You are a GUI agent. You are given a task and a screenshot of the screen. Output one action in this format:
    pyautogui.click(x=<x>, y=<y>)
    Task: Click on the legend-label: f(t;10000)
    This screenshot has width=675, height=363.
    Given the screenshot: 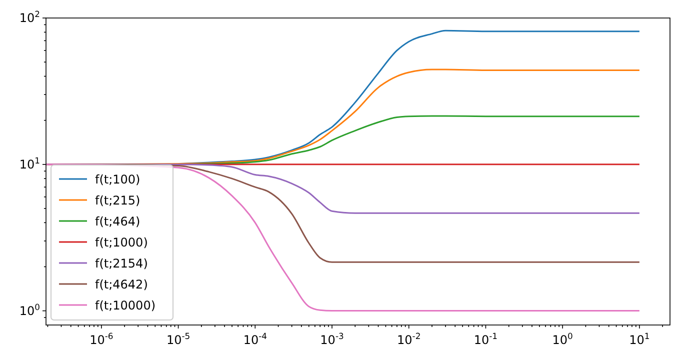 What is the action you would take?
    pyautogui.click(x=125, y=305)
    